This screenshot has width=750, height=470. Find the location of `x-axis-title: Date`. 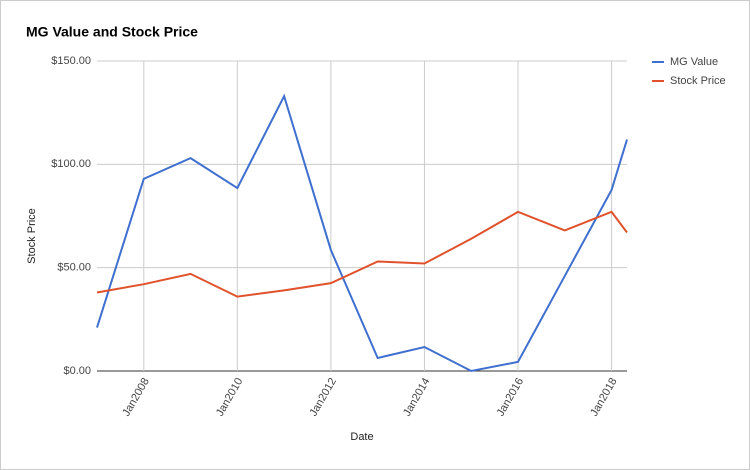

x-axis-title: Date is located at coordinates (361, 437).